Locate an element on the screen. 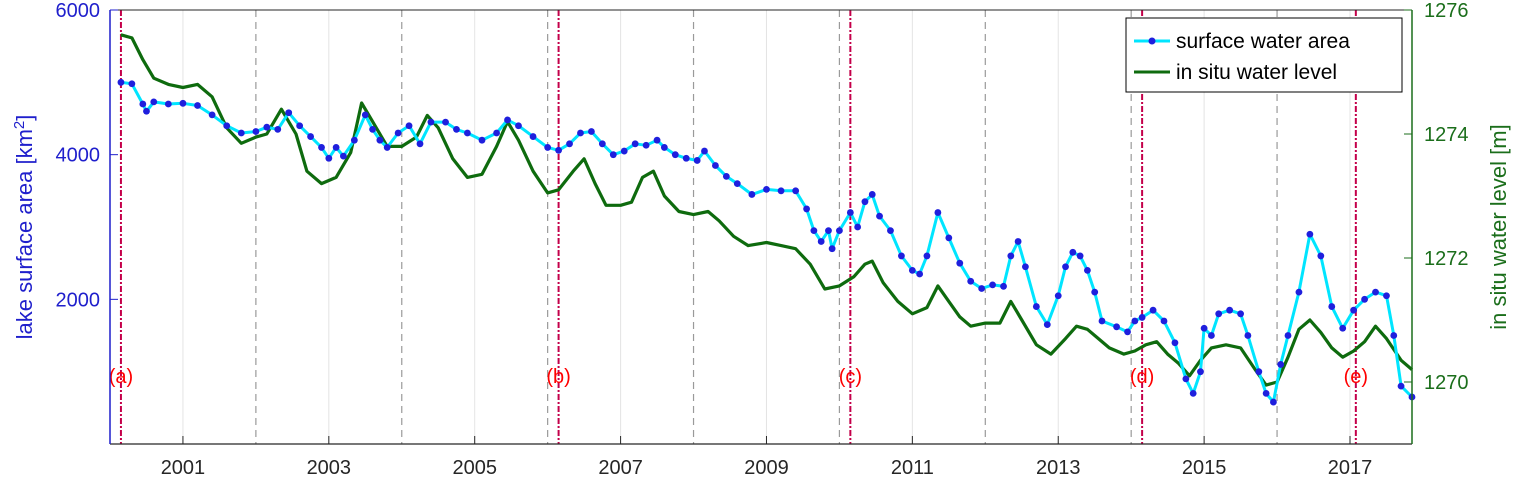 The image size is (1520, 479). x-tick-label: 2017 is located at coordinates (1350, 468).